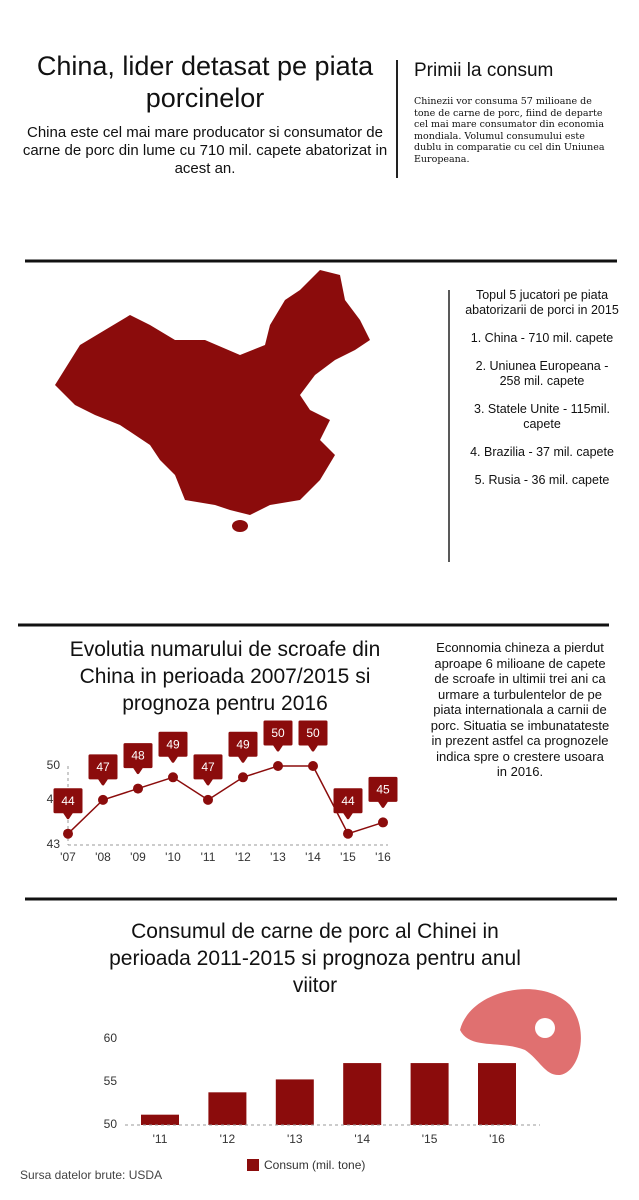  What do you see at coordinates (111, 1081) in the screenshot?
I see `y-tick-label: 55` at bounding box center [111, 1081].